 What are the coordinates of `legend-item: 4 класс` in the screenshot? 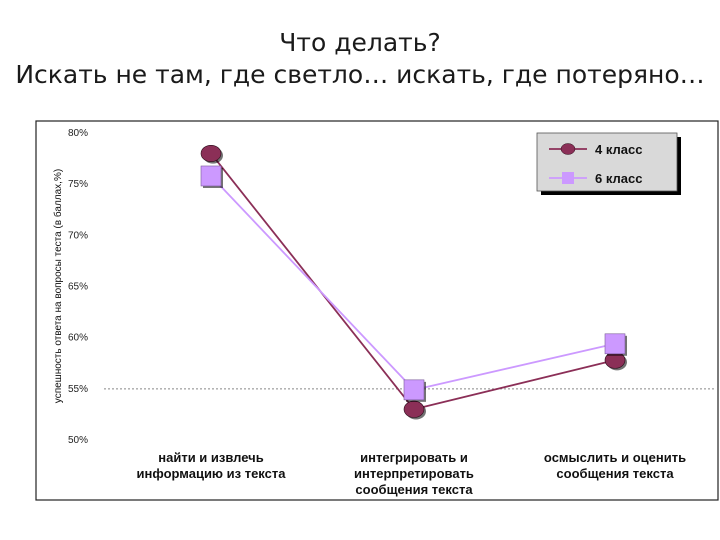 It's located at (595, 149).